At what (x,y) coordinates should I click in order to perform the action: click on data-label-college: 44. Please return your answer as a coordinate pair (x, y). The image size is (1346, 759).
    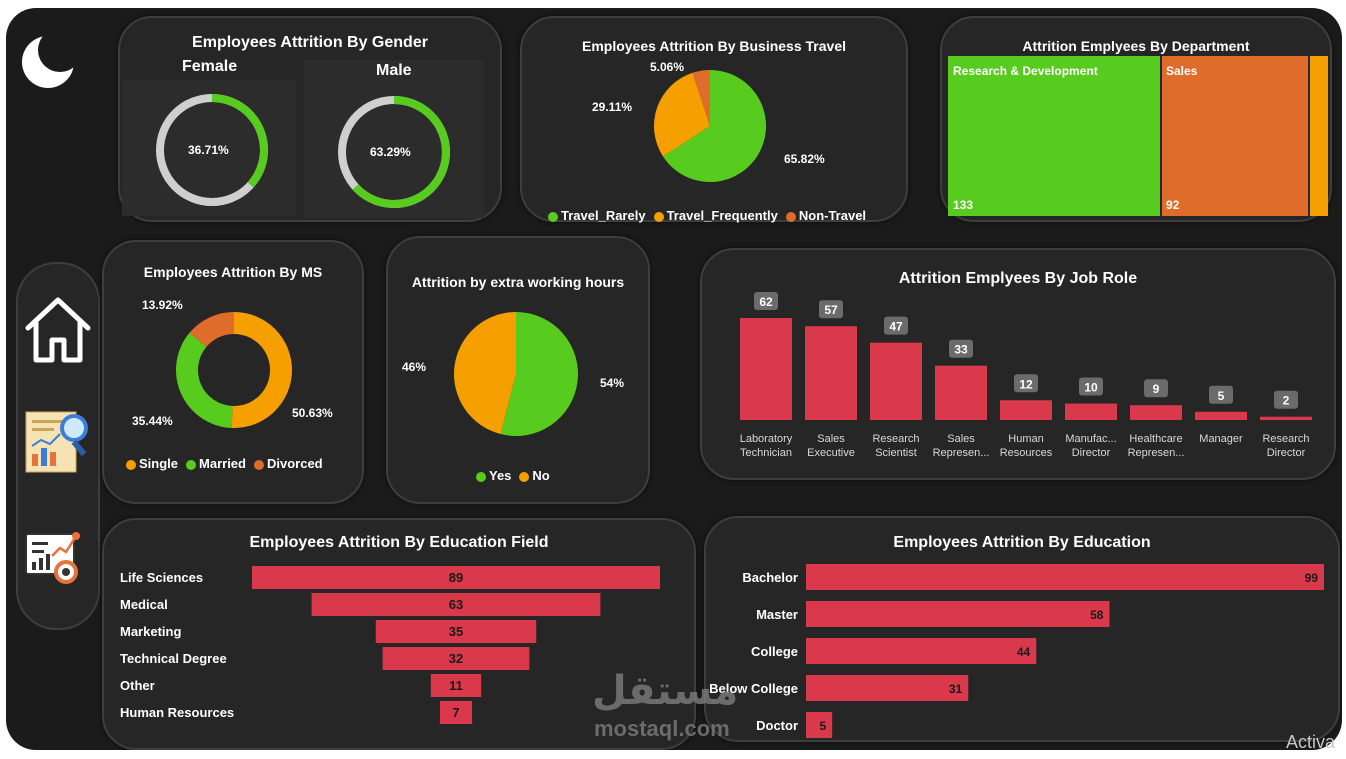
    Looking at the image, I should click on (1024, 652).